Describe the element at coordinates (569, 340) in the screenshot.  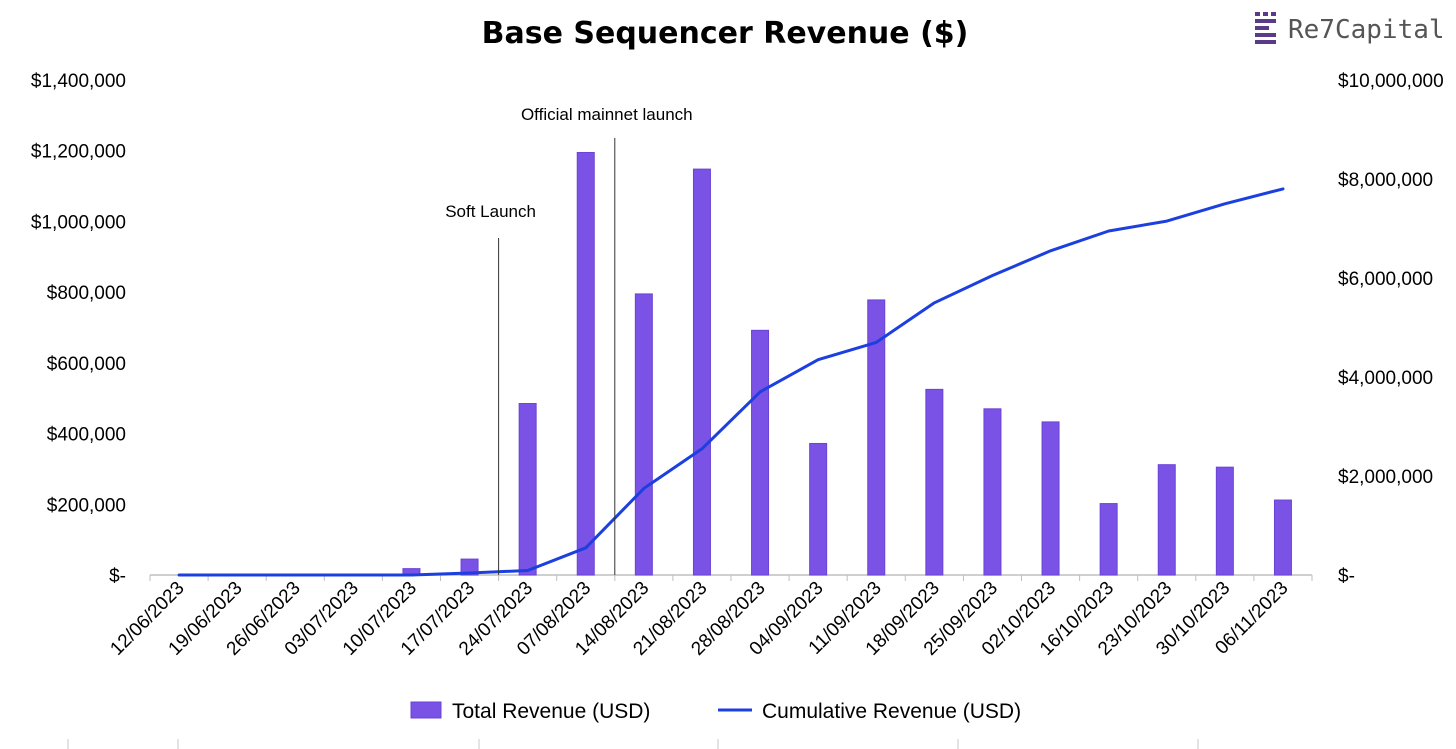
I see `annotations: Soft Launch Official mainnet launch` at that location.